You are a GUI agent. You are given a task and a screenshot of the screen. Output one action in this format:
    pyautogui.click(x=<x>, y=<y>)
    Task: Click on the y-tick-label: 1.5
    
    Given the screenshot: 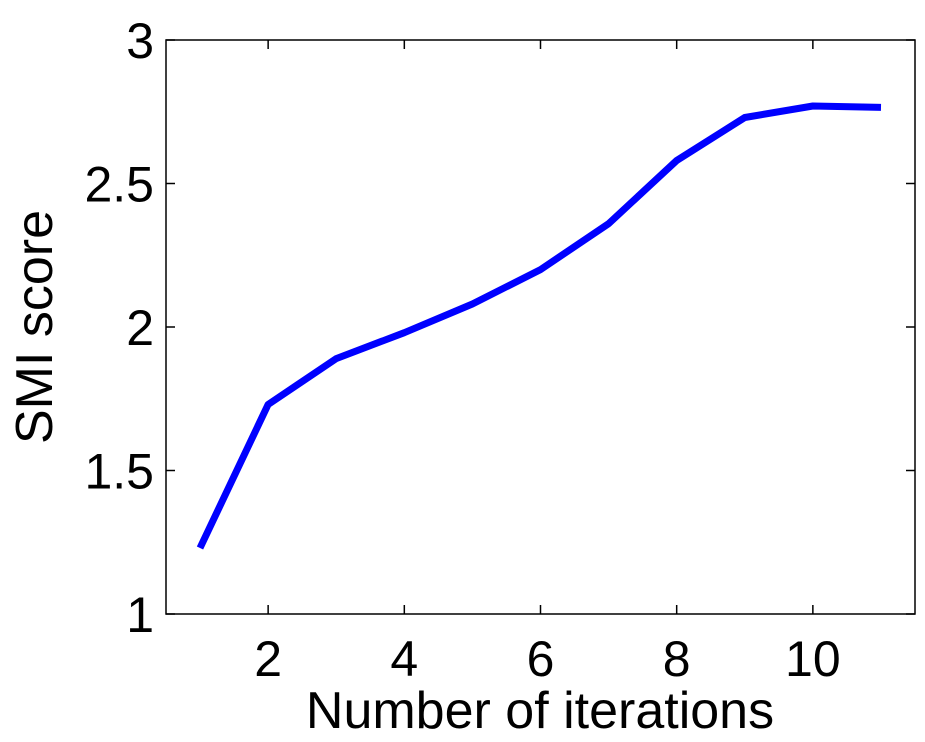 What is the action you would take?
    pyautogui.click(x=119, y=472)
    